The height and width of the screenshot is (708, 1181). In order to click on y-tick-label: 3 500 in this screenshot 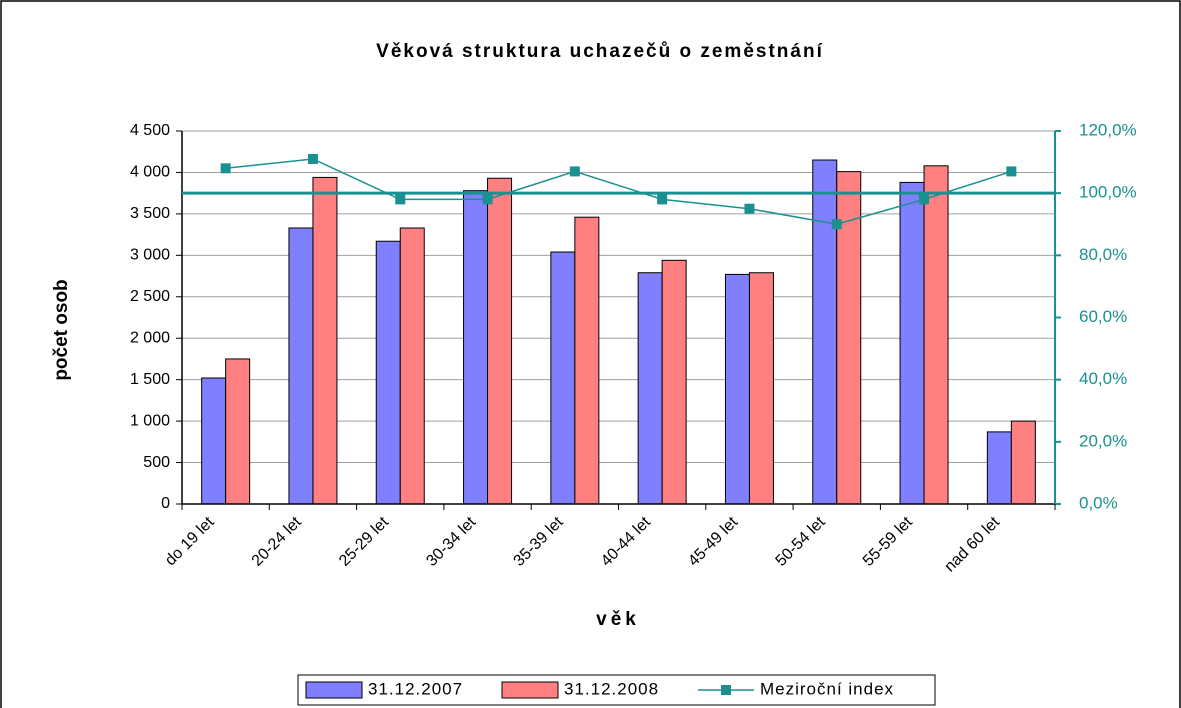, I will do `click(150, 213)`.